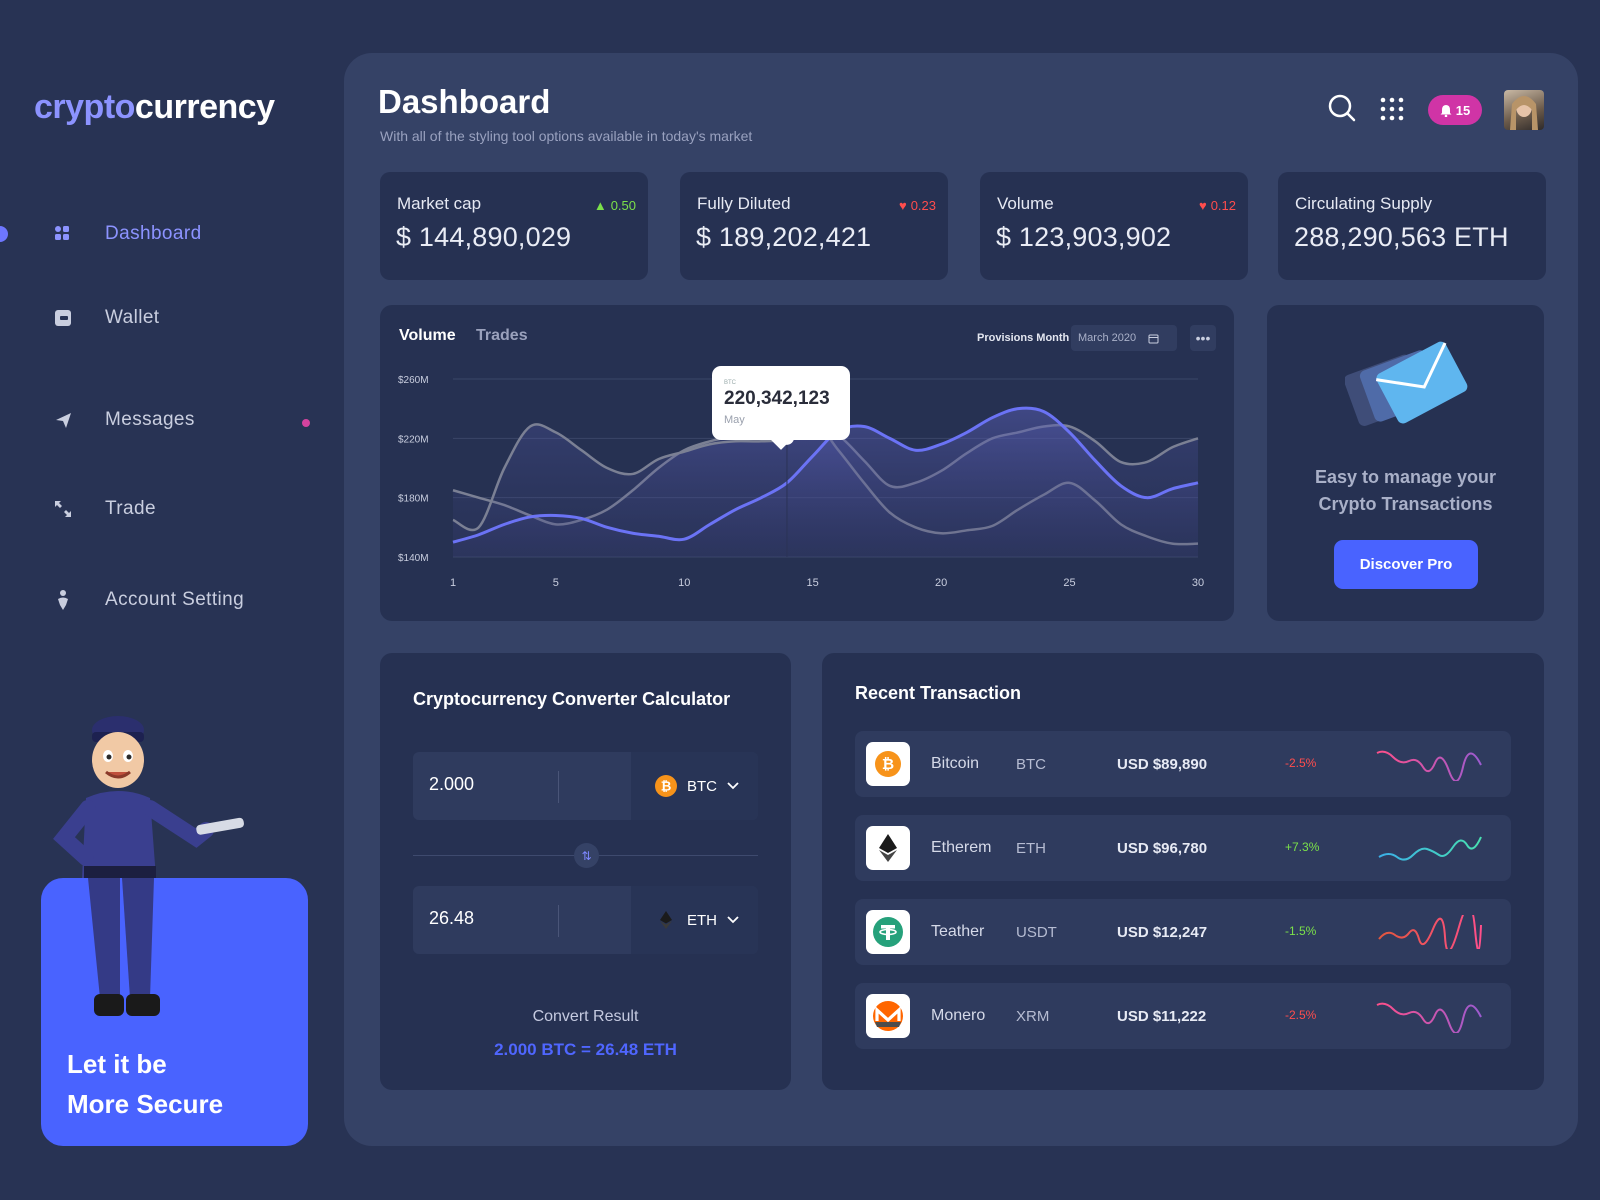 The height and width of the screenshot is (1200, 1600). What do you see at coordinates (1446, 110) in the screenshot?
I see `bell-icon` at bounding box center [1446, 110].